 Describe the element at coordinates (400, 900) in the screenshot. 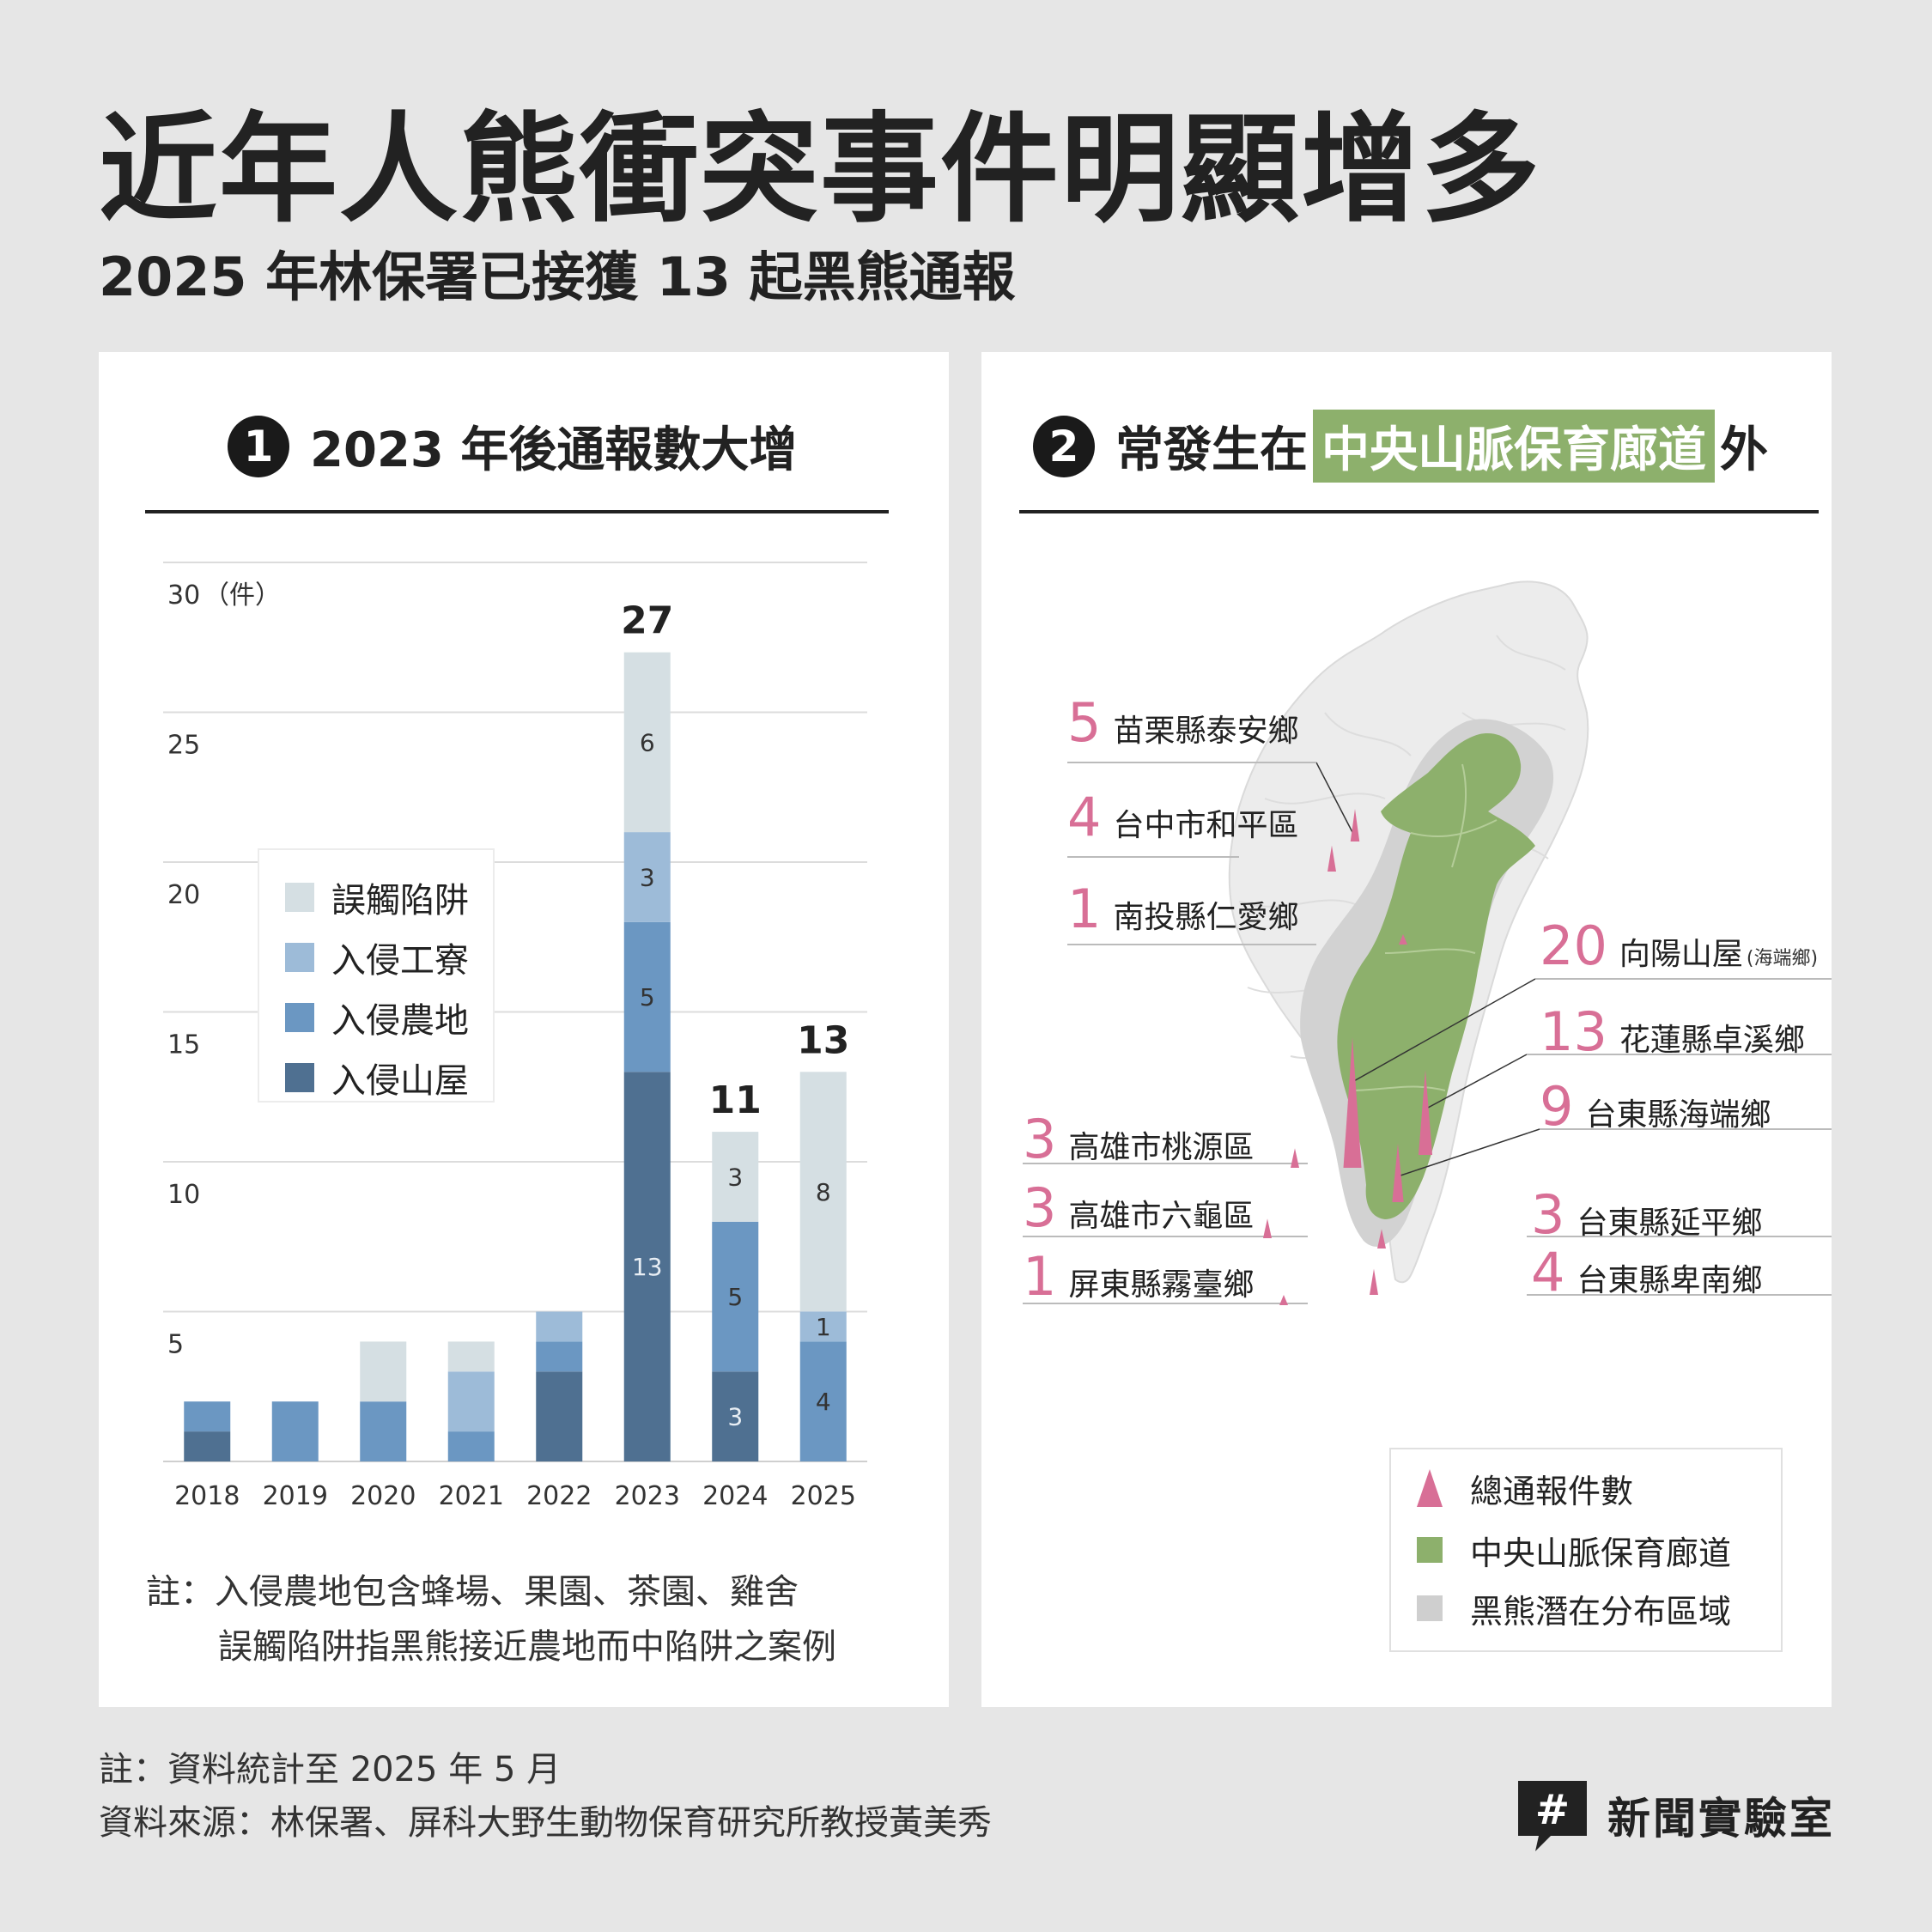

I see `legend-label: 誤觸陷阱` at that location.